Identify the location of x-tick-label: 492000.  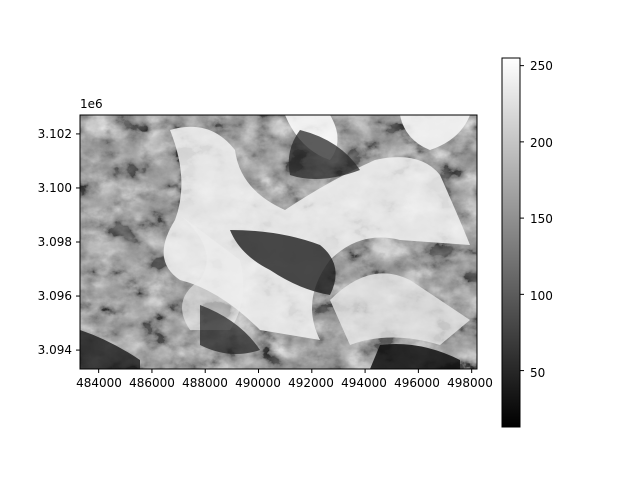
(311, 383).